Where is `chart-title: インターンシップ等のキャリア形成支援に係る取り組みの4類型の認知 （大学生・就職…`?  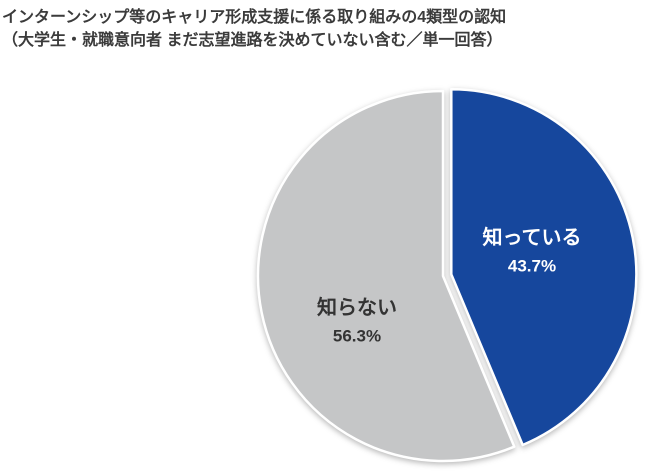 chart-title: インターンシップ等のキャリア形成支援に係る取り組みの4類型の認知 （大学生・就職… is located at coordinates (254, 29).